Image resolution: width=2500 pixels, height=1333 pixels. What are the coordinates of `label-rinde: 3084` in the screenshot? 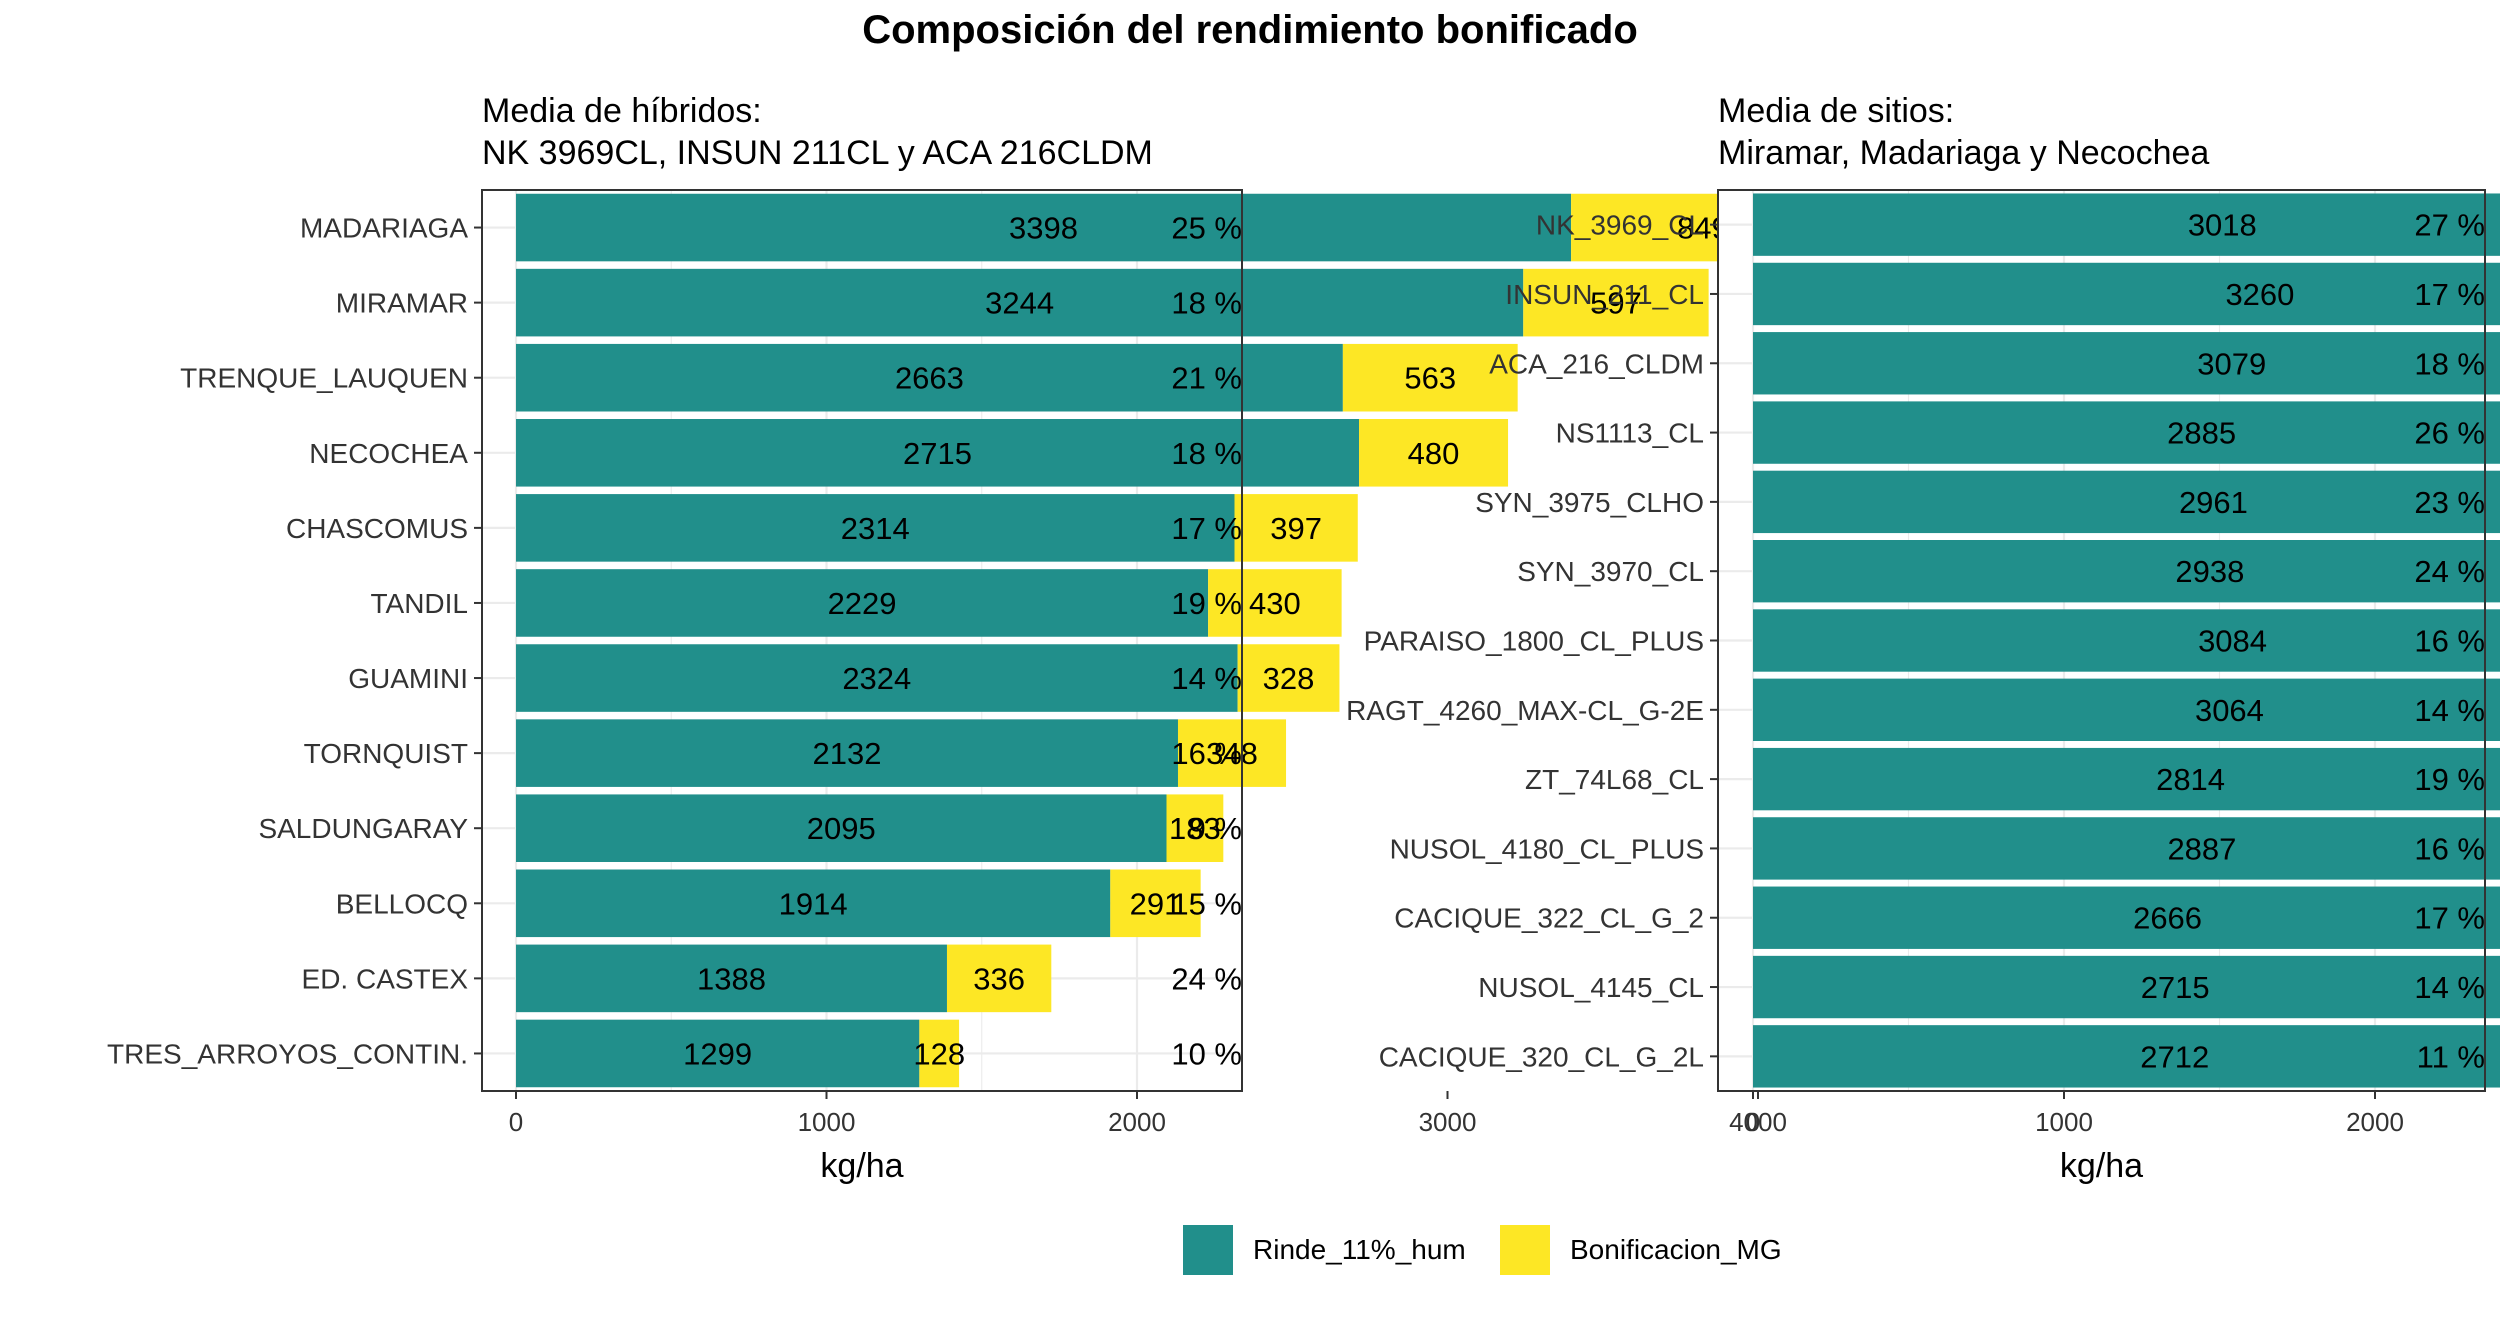 It's located at (2232, 641).